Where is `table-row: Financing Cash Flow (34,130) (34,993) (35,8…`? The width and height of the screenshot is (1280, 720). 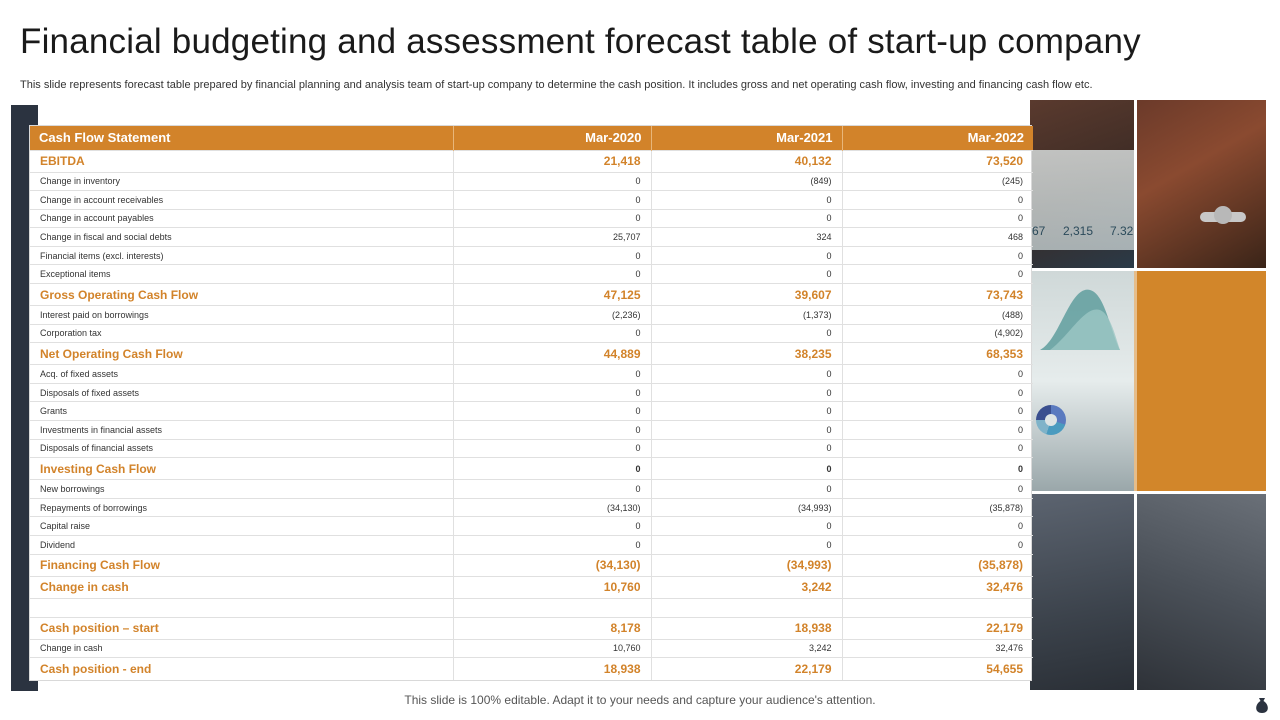 table-row: Financing Cash Flow (34,130) (34,993) (35,8… is located at coordinates (531, 565).